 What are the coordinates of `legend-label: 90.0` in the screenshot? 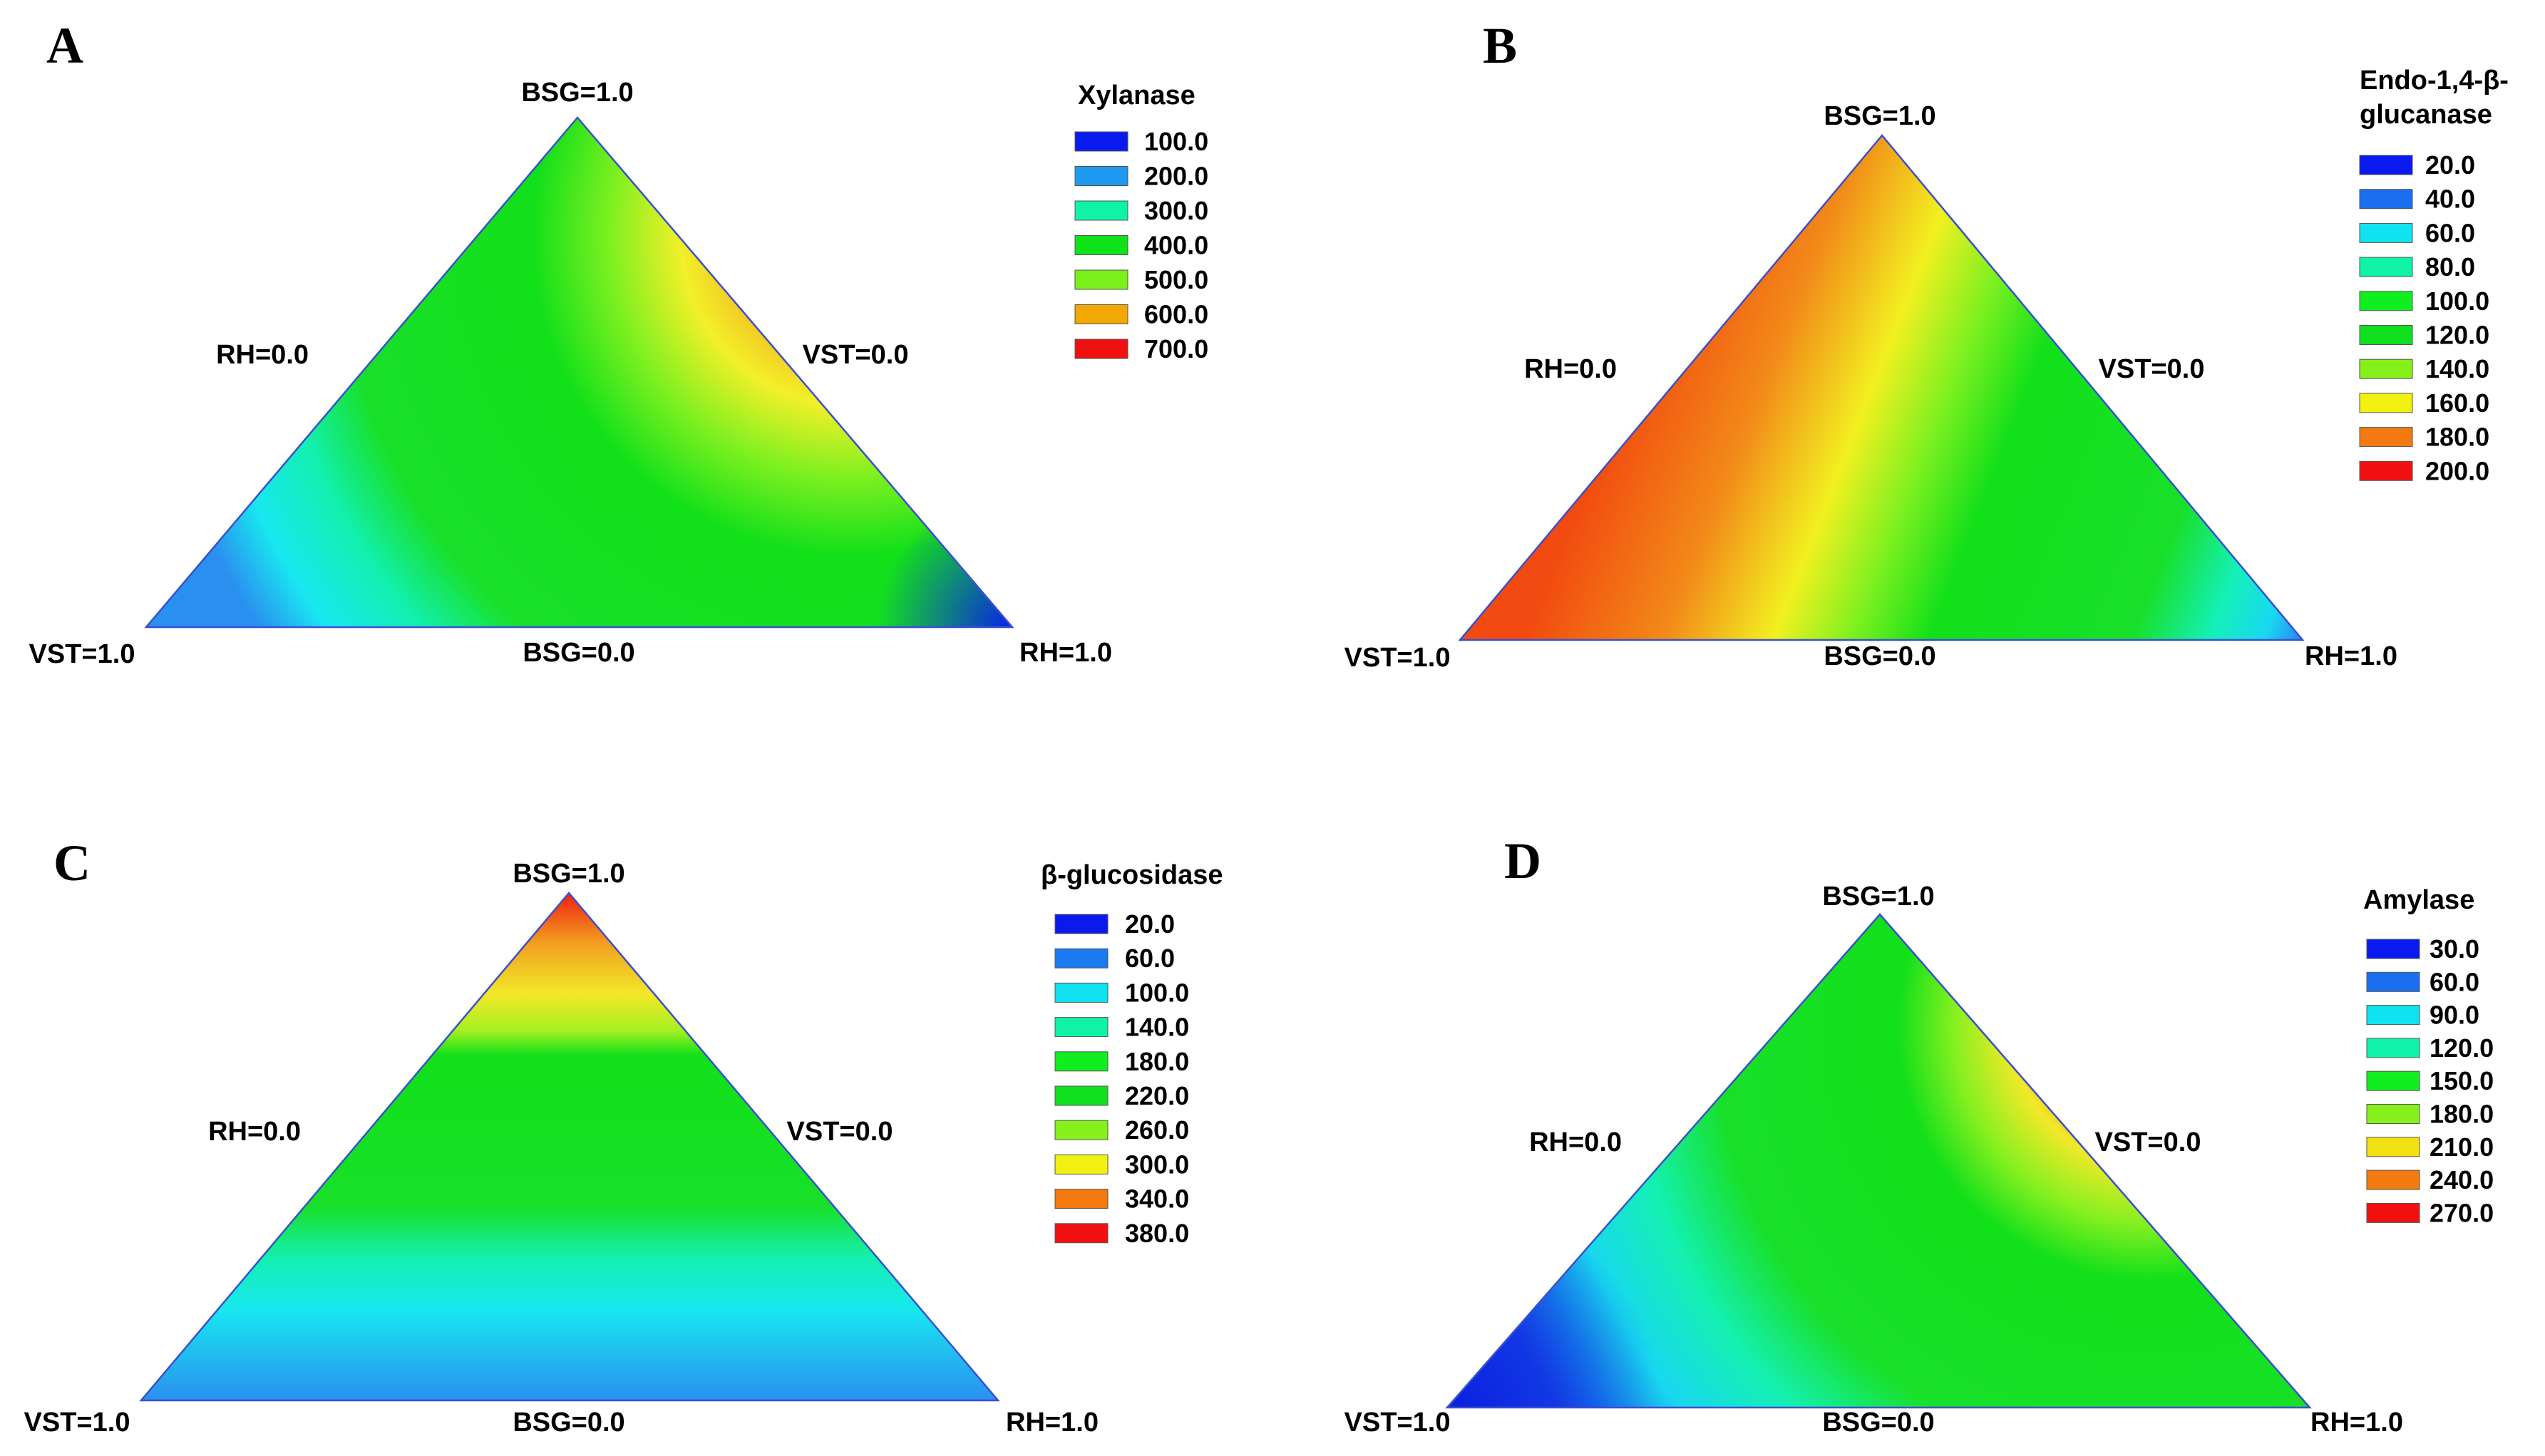 It's located at (2454, 1015).